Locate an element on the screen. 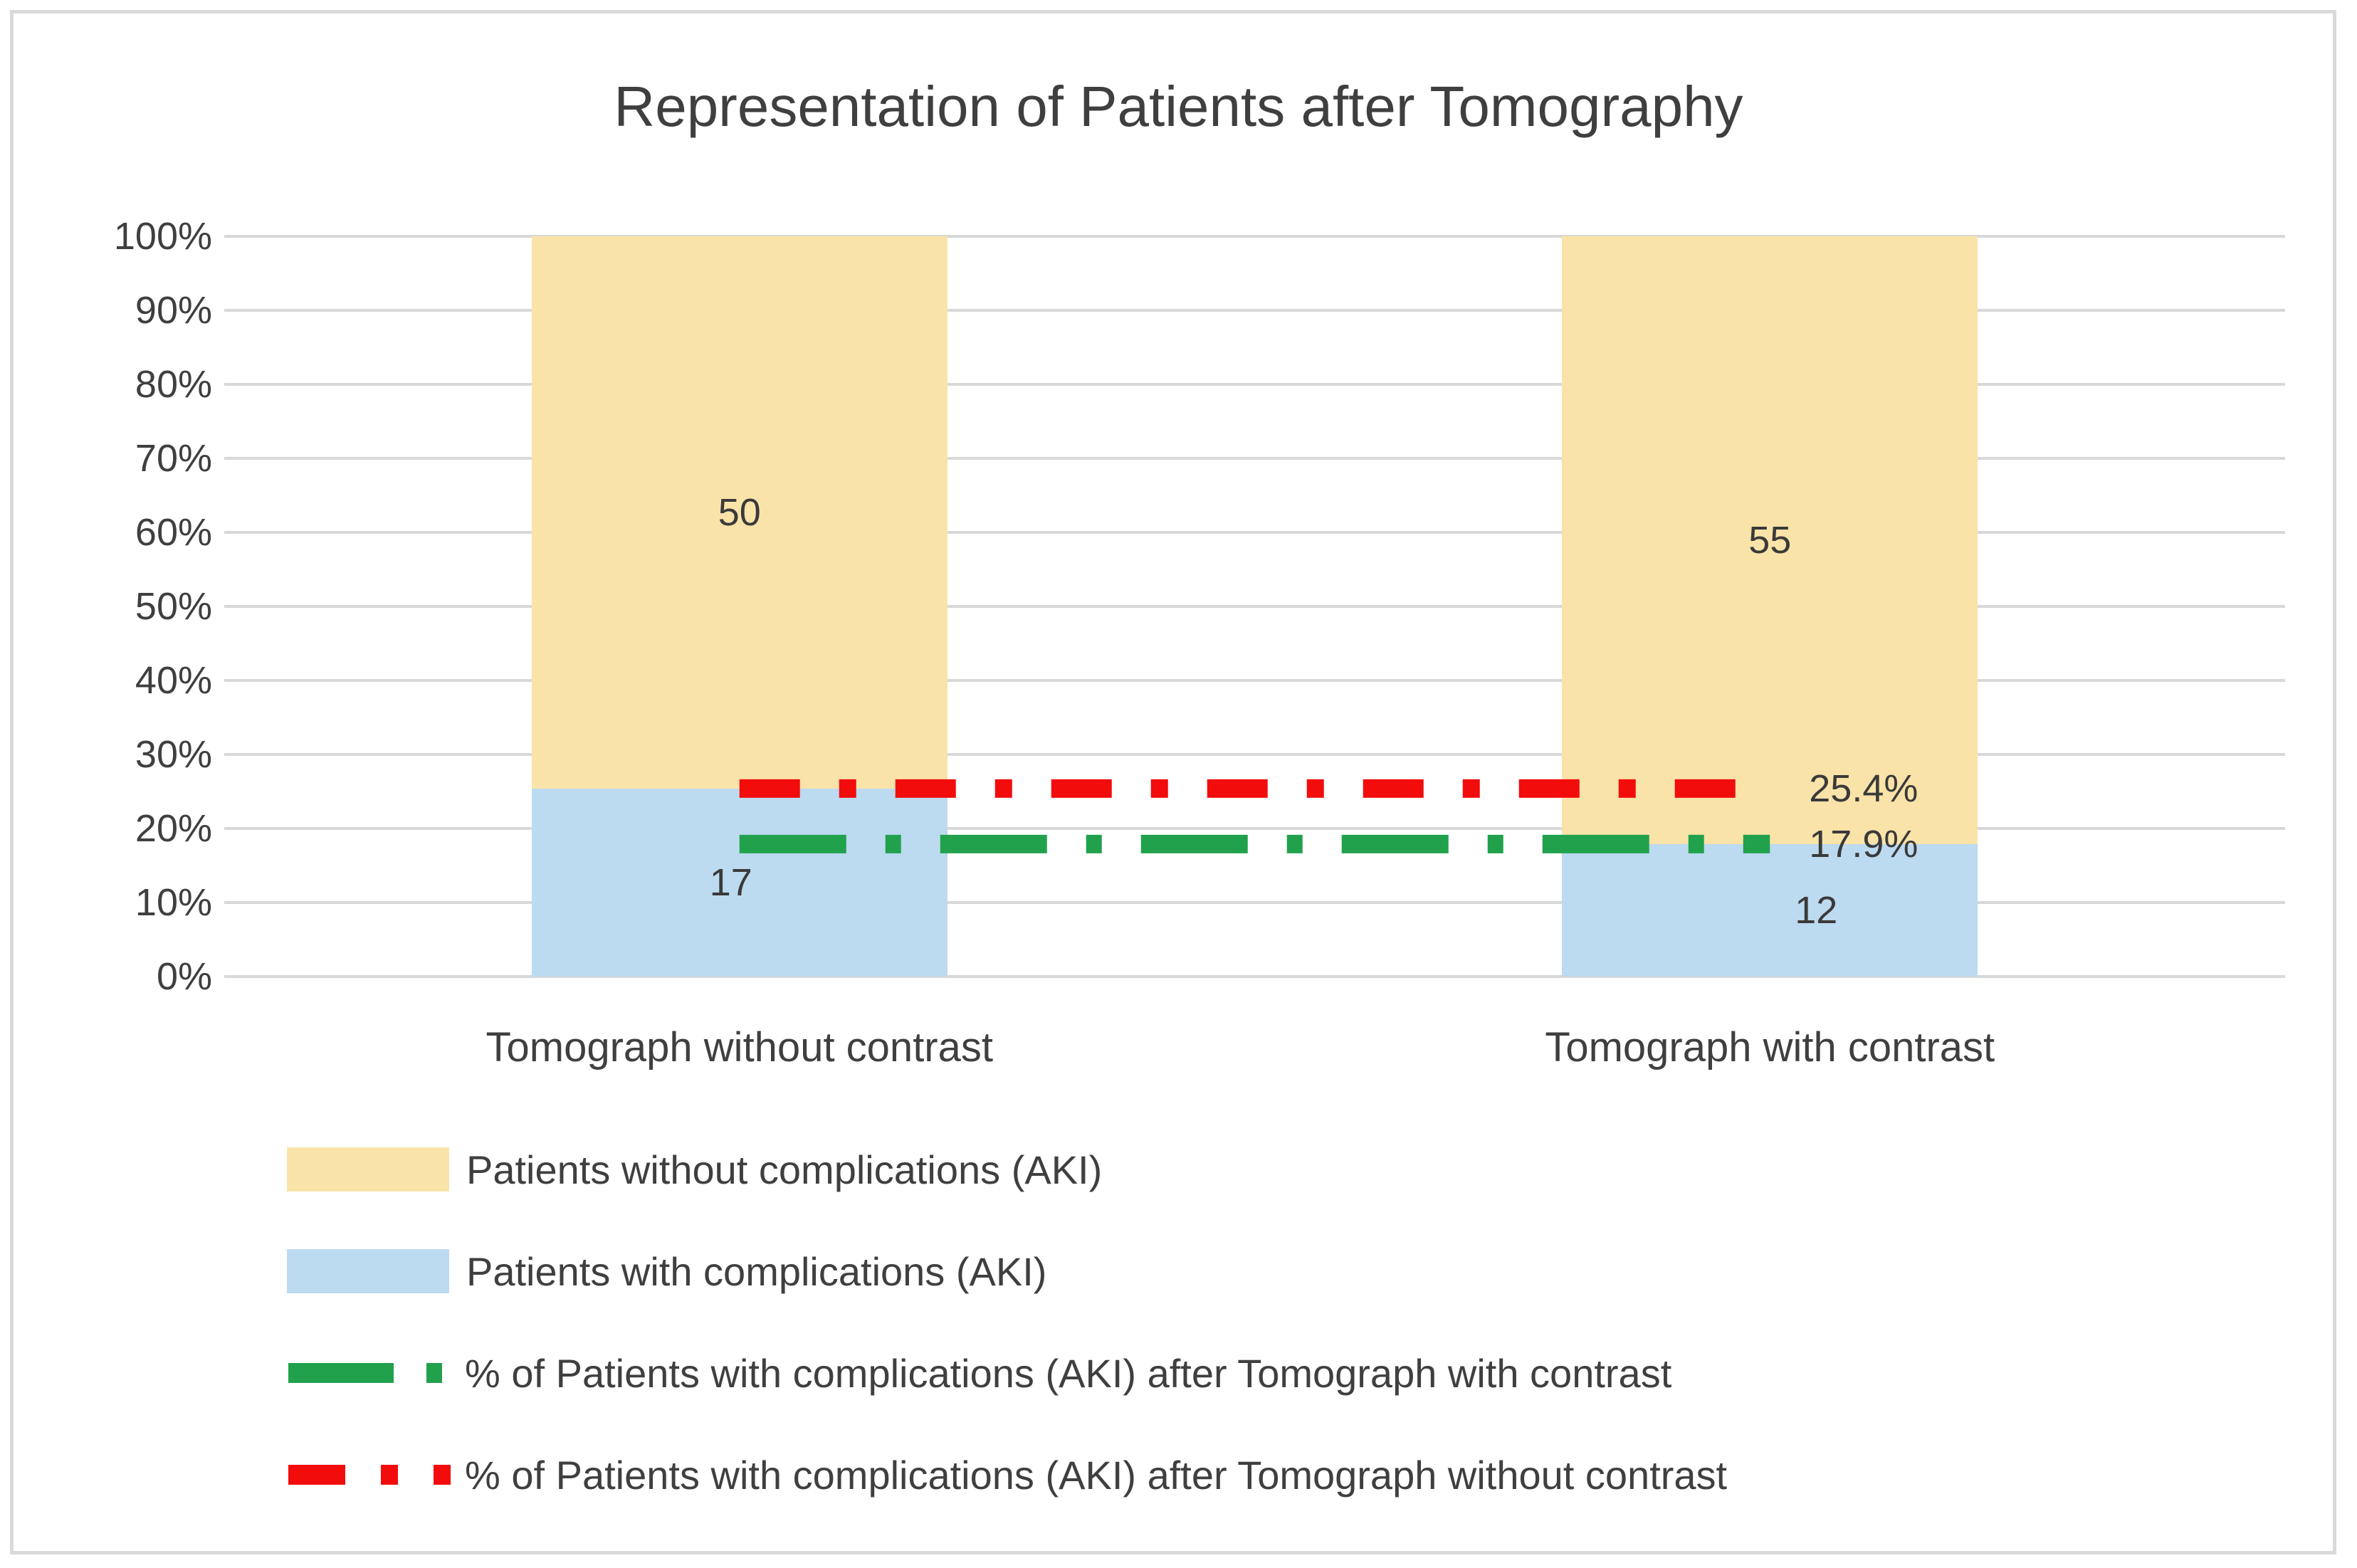 The image size is (2357, 1568). y-axis-tick-label: 0% is located at coordinates (184, 977).